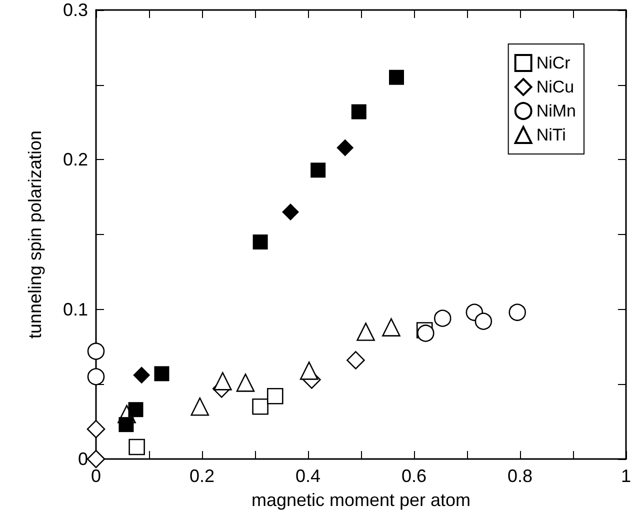 Image resolution: width=640 pixels, height=531 pixels. What do you see at coordinates (75, 10) in the screenshot?
I see `y-tick-label: 0.3` at bounding box center [75, 10].